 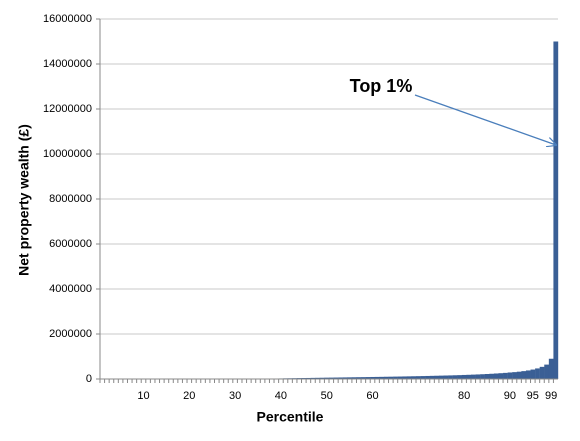 I want to click on y-axis-title: Net property wealth (£), so click(x=24, y=200).